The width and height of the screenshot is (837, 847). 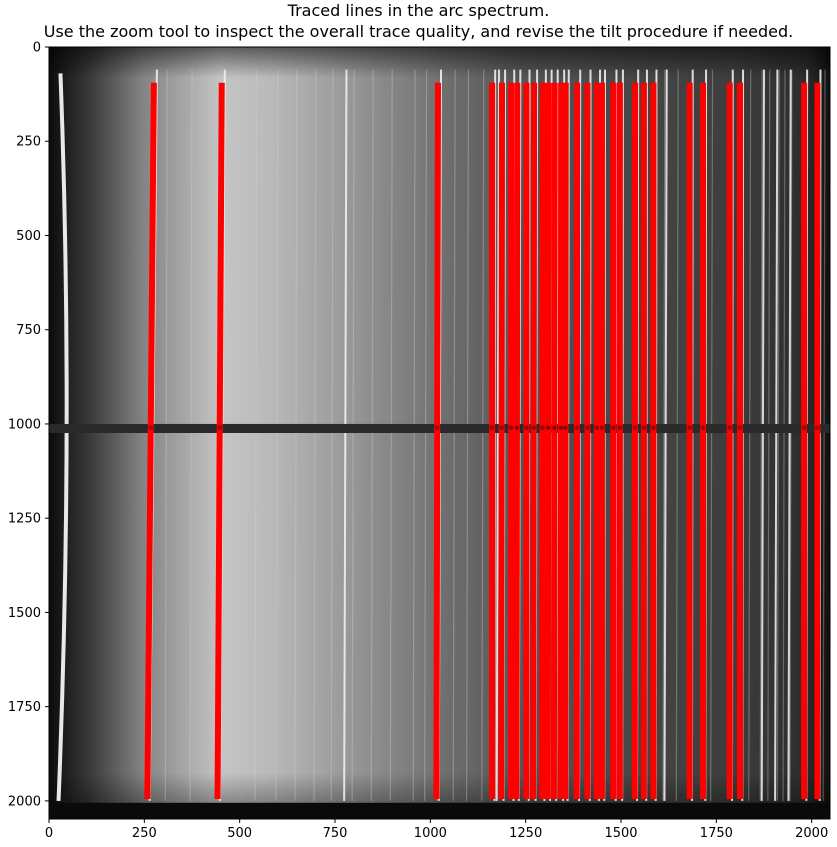 I want to click on y-tick-label: 250, so click(x=28, y=142).